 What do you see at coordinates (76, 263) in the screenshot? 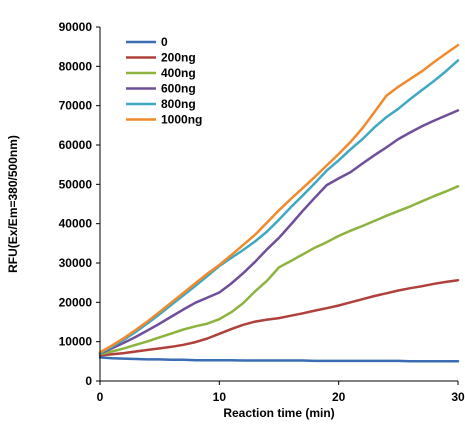
I see `y-tick-label: 30000` at bounding box center [76, 263].